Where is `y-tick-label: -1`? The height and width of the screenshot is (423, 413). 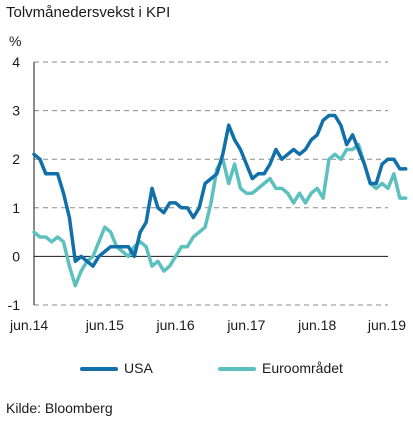 y-tick-label: -1 is located at coordinates (14, 305).